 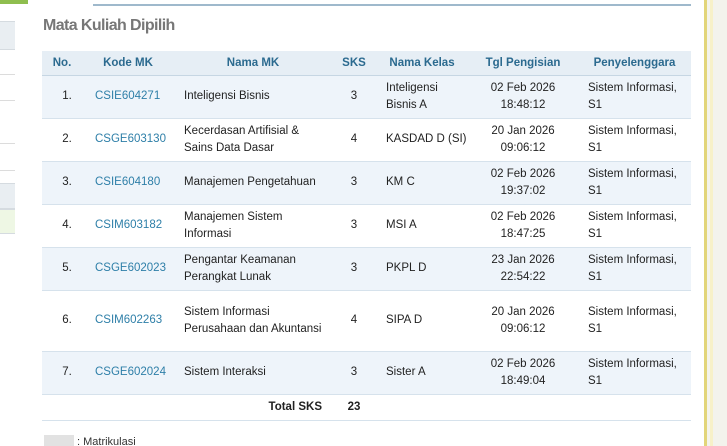 What do you see at coordinates (422, 226) in the screenshot?
I see `row-kelas: MSI A` at bounding box center [422, 226].